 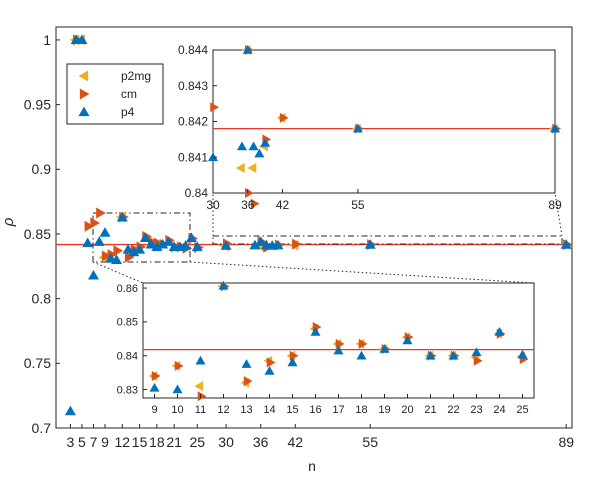 What do you see at coordinates (8, 222) in the screenshot?
I see `y-axis-label: ρ` at bounding box center [8, 222].